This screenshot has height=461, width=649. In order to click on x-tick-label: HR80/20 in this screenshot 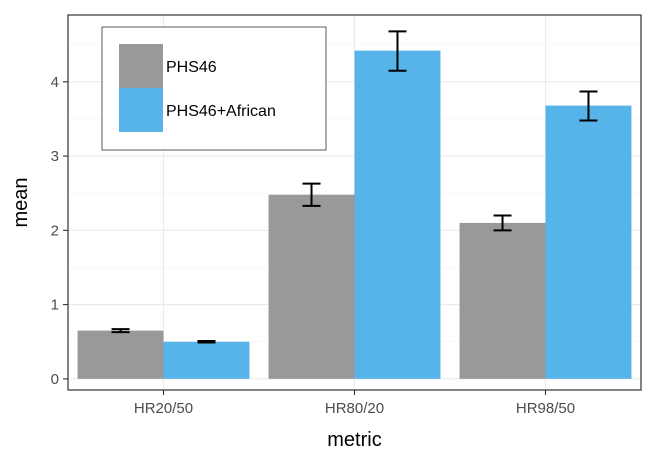, I will do `click(354, 408)`.